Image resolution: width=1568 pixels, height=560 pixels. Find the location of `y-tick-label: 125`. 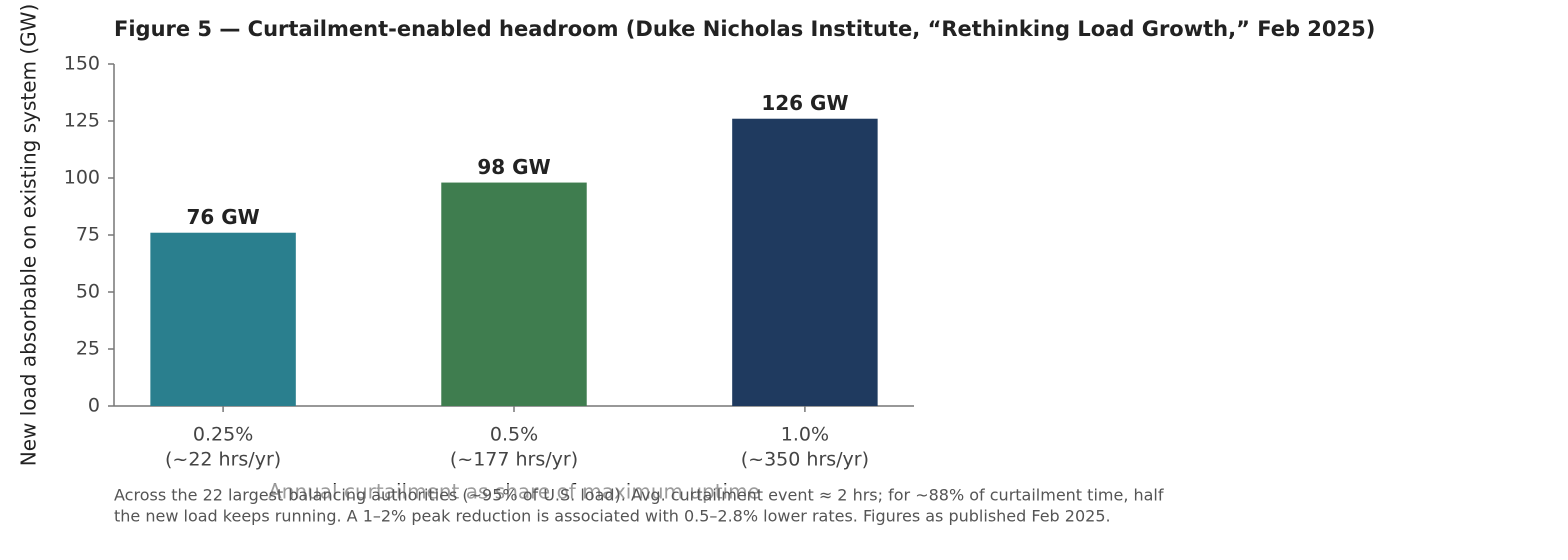

y-tick-label: 125 is located at coordinates (82, 121).